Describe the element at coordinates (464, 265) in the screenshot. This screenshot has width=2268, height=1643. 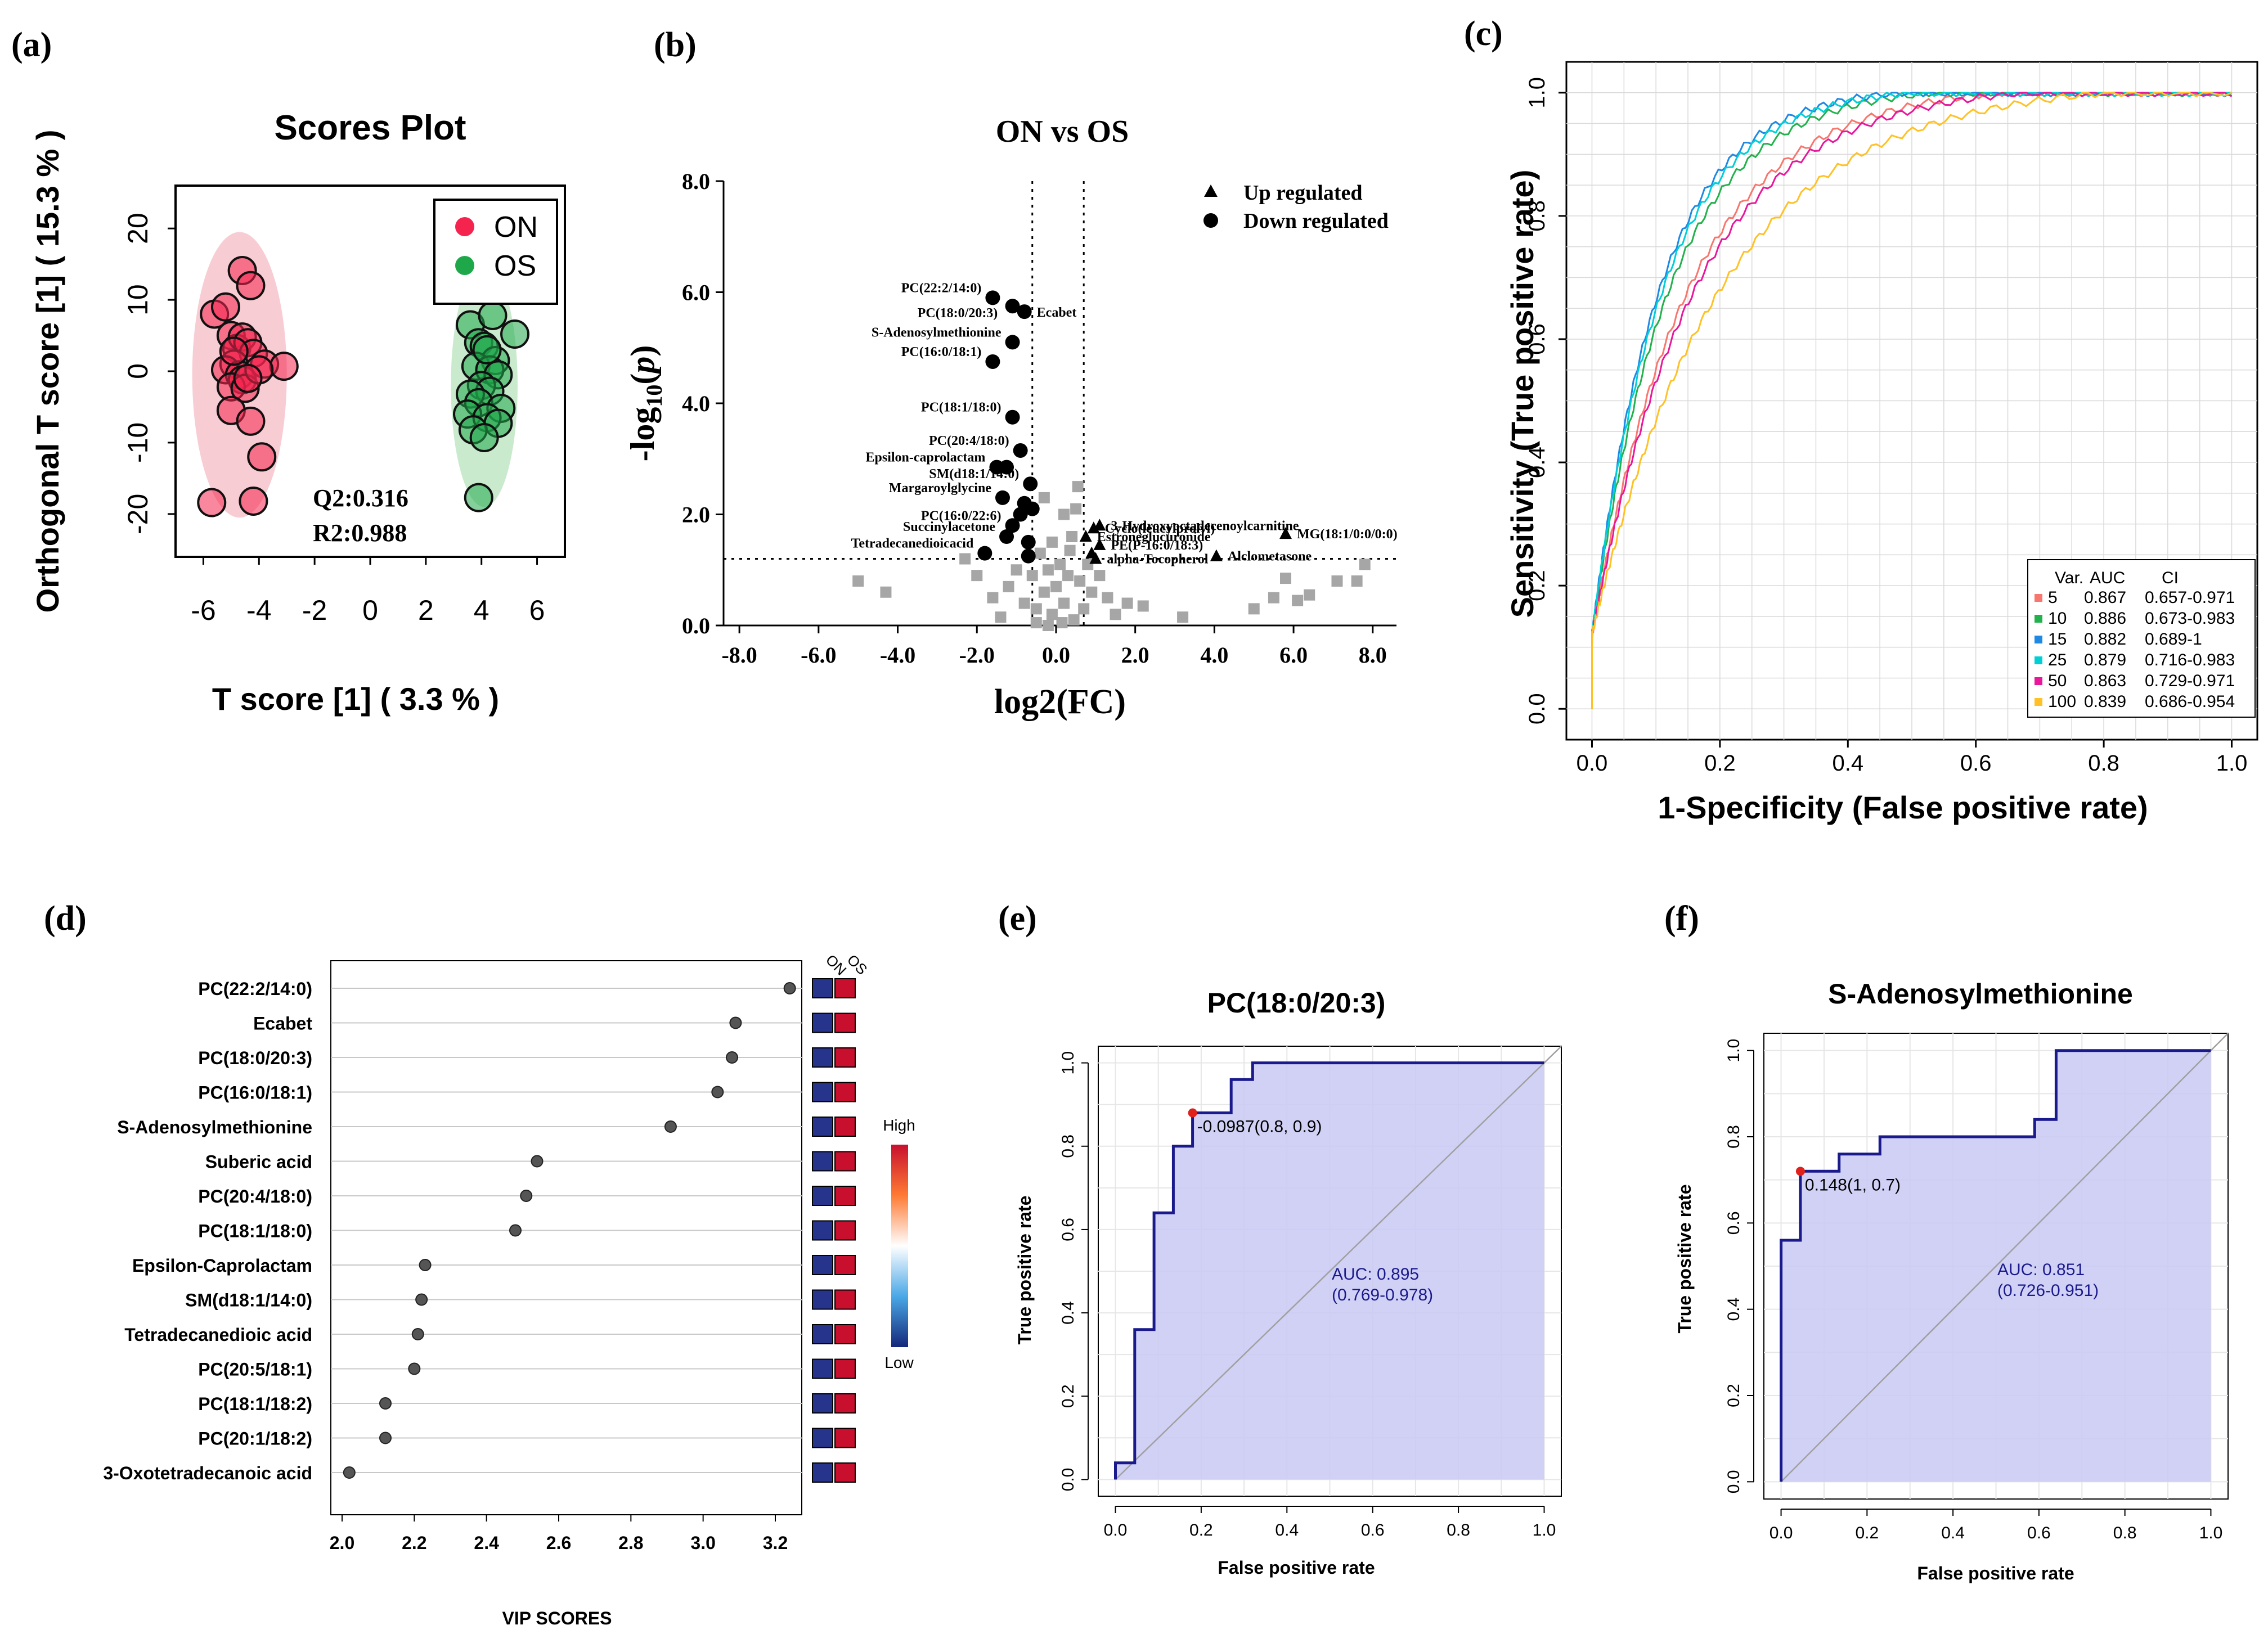
I see `legend-os-marker` at that location.